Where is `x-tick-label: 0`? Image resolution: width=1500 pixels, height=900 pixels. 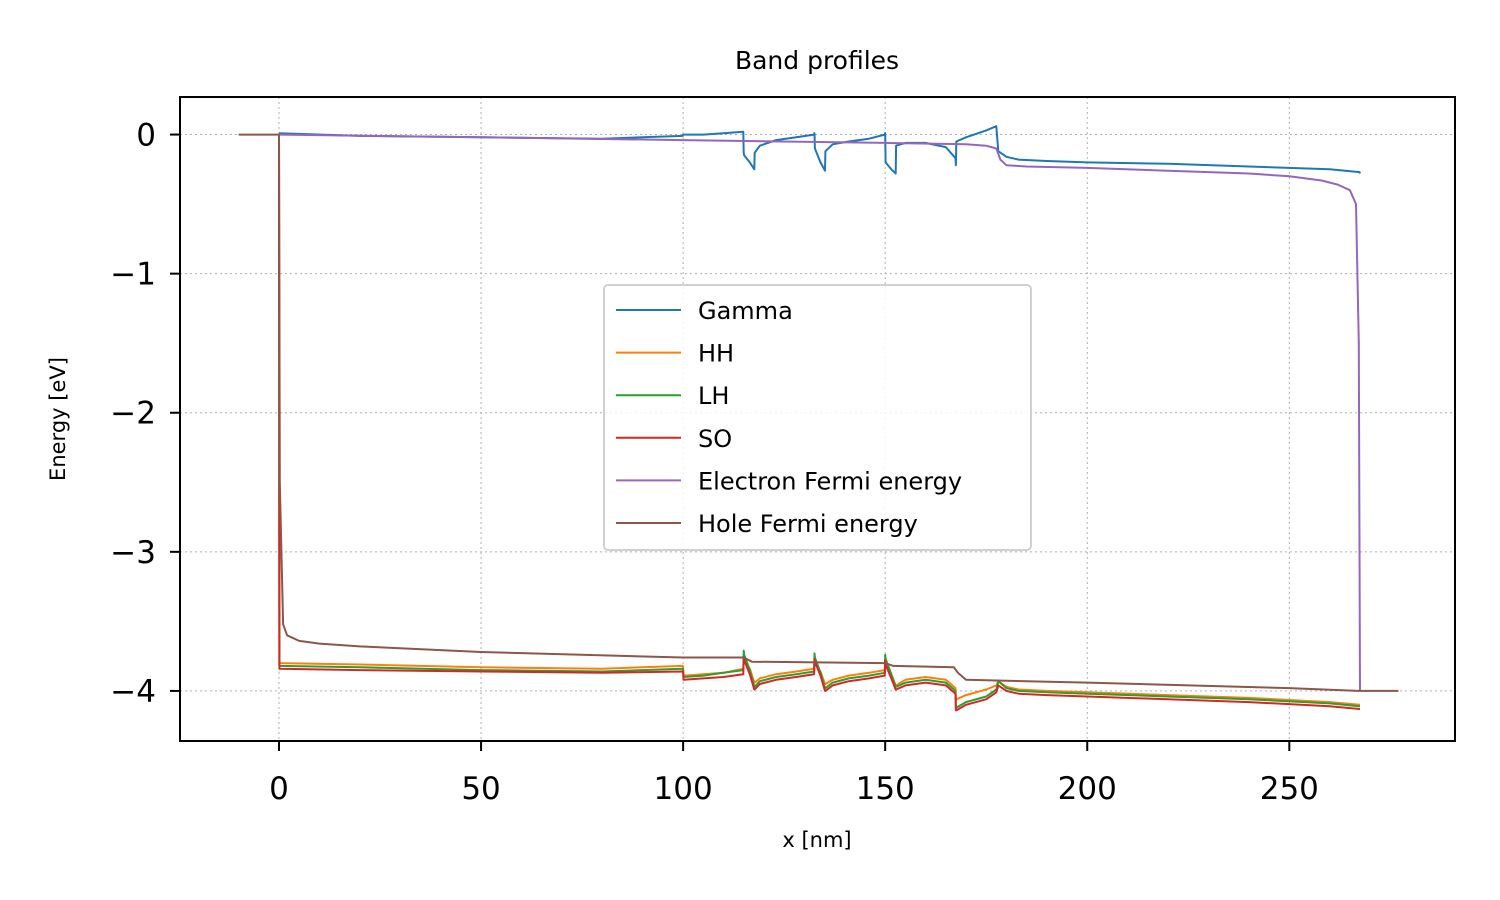 x-tick-label: 0 is located at coordinates (279, 789).